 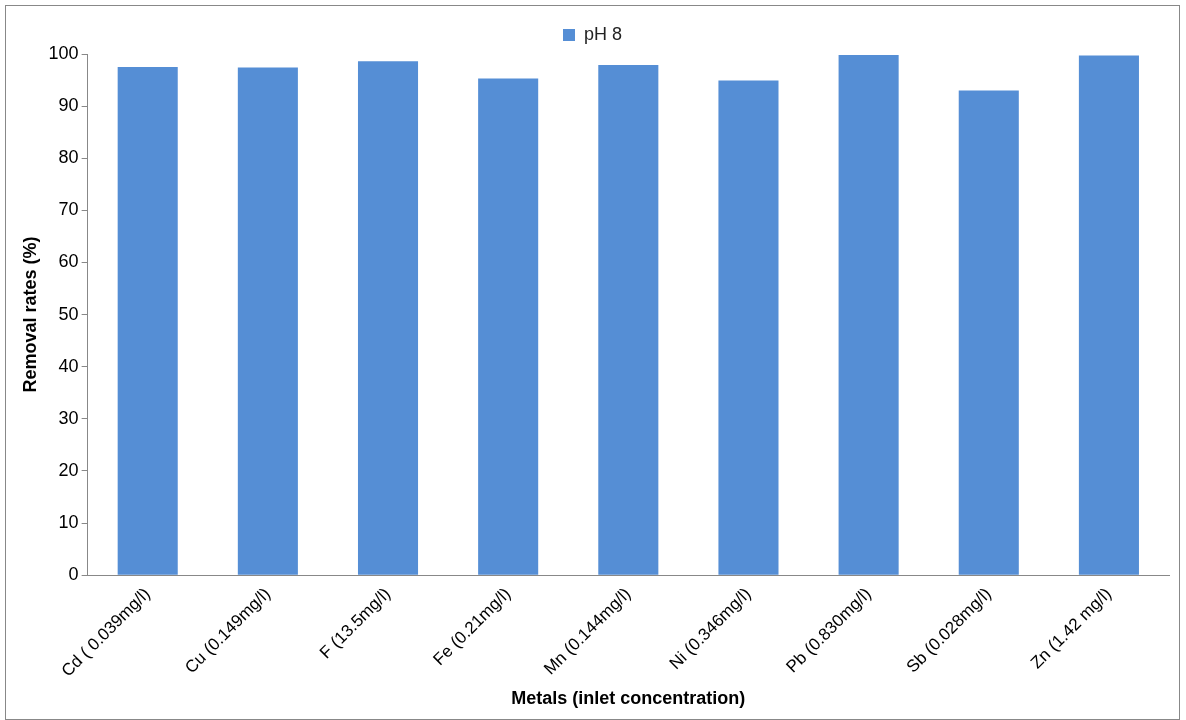 I want to click on y-tick-label: 70, so click(x=68, y=209).